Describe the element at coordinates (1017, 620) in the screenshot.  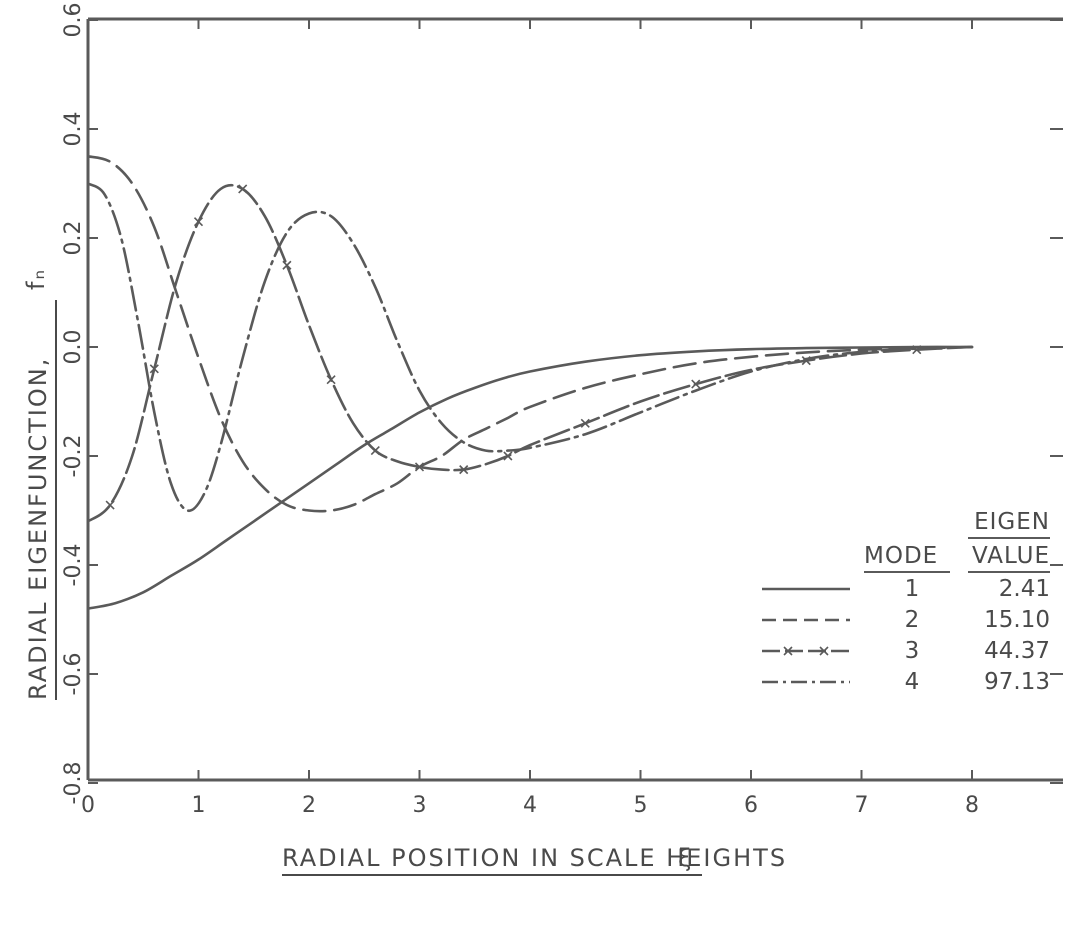
I see `legend-eigenvalue-2: 15.10` at that location.